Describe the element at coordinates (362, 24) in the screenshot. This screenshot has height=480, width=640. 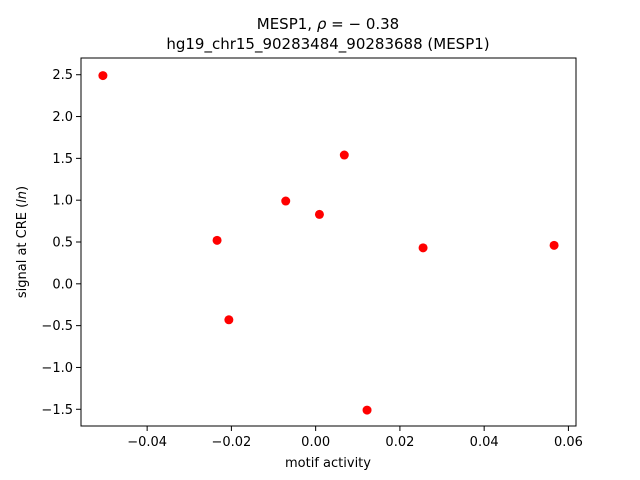
I see `title-suffix: = − 0.38` at that location.